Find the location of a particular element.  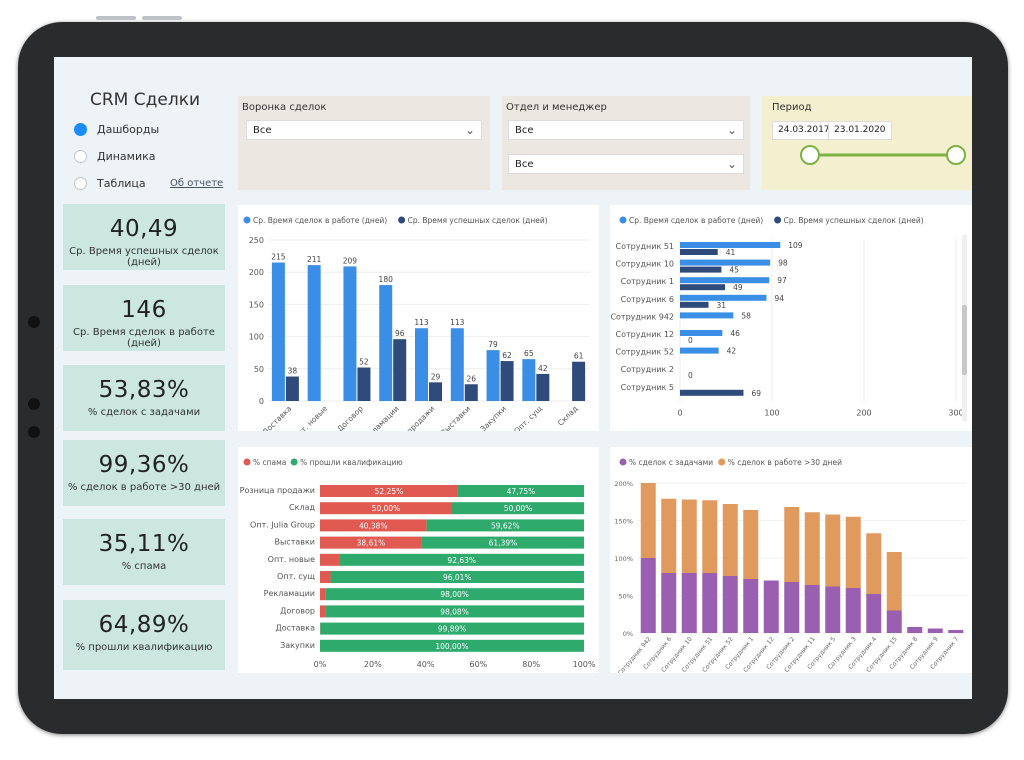

radio-icon is located at coordinates (80, 183).